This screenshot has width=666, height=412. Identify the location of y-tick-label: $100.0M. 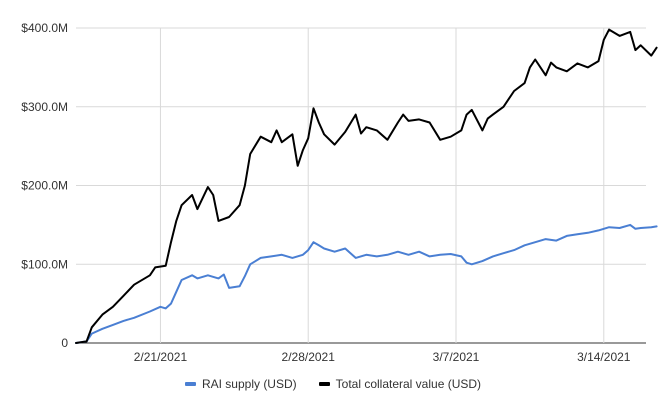
(44, 264).